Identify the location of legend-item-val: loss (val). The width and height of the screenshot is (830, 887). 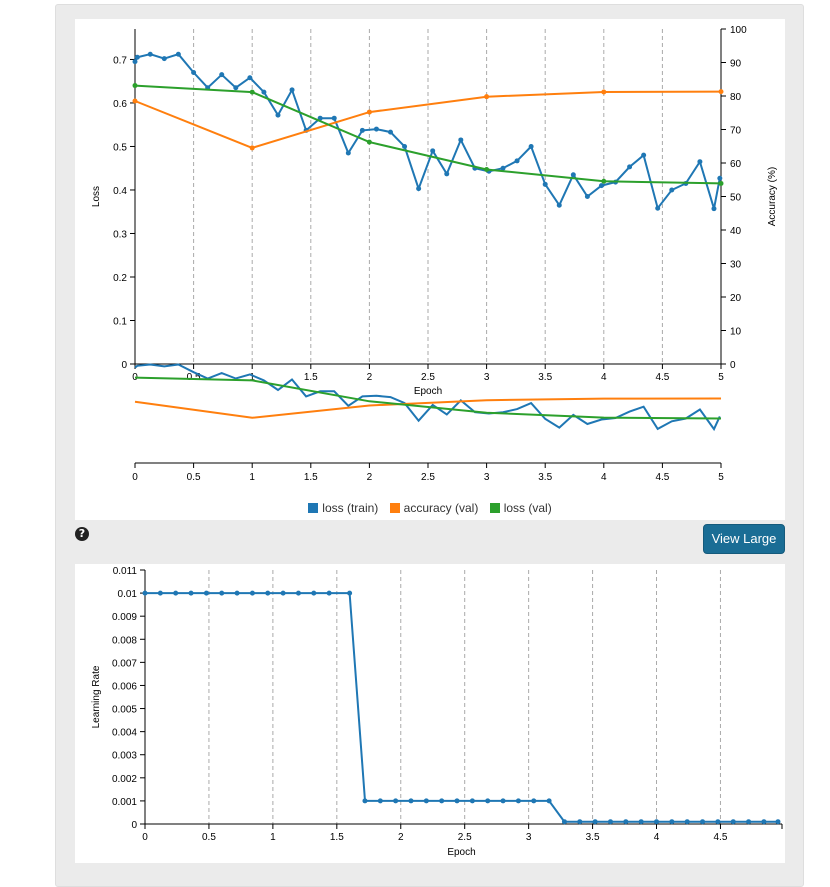
(520, 508).